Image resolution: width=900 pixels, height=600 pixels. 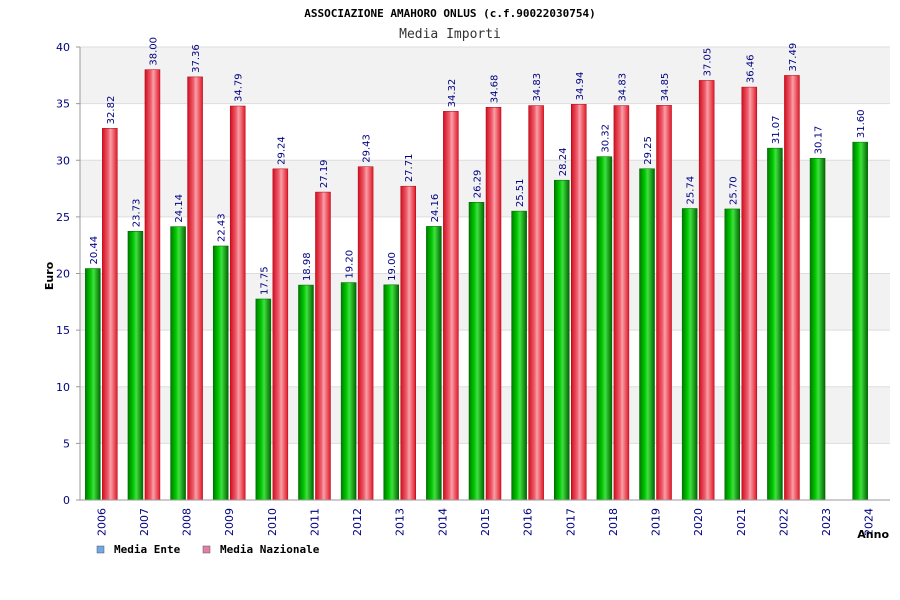 I want to click on y-tick-label: 40, so click(x=63, y=47).